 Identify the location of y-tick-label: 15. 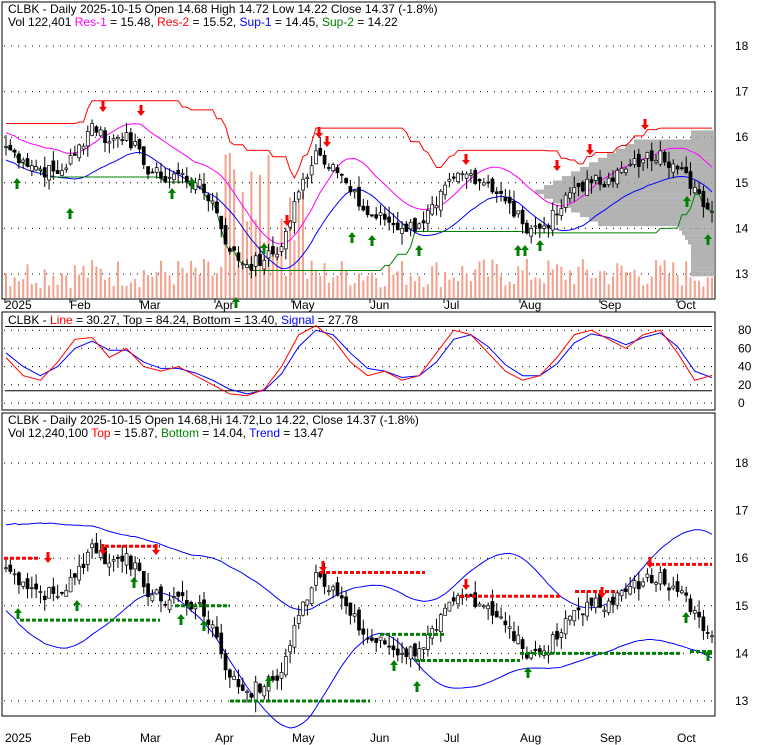
(742, 183).